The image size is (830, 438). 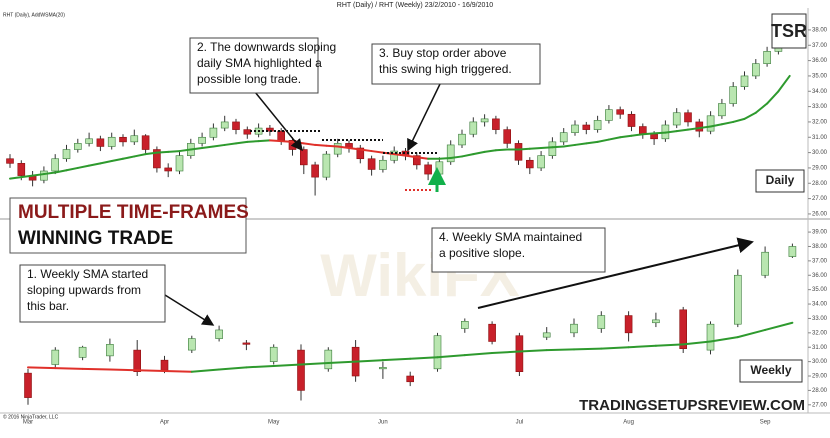 I want to click on y-tick-label: 34.00, so click(x=820, y=305).